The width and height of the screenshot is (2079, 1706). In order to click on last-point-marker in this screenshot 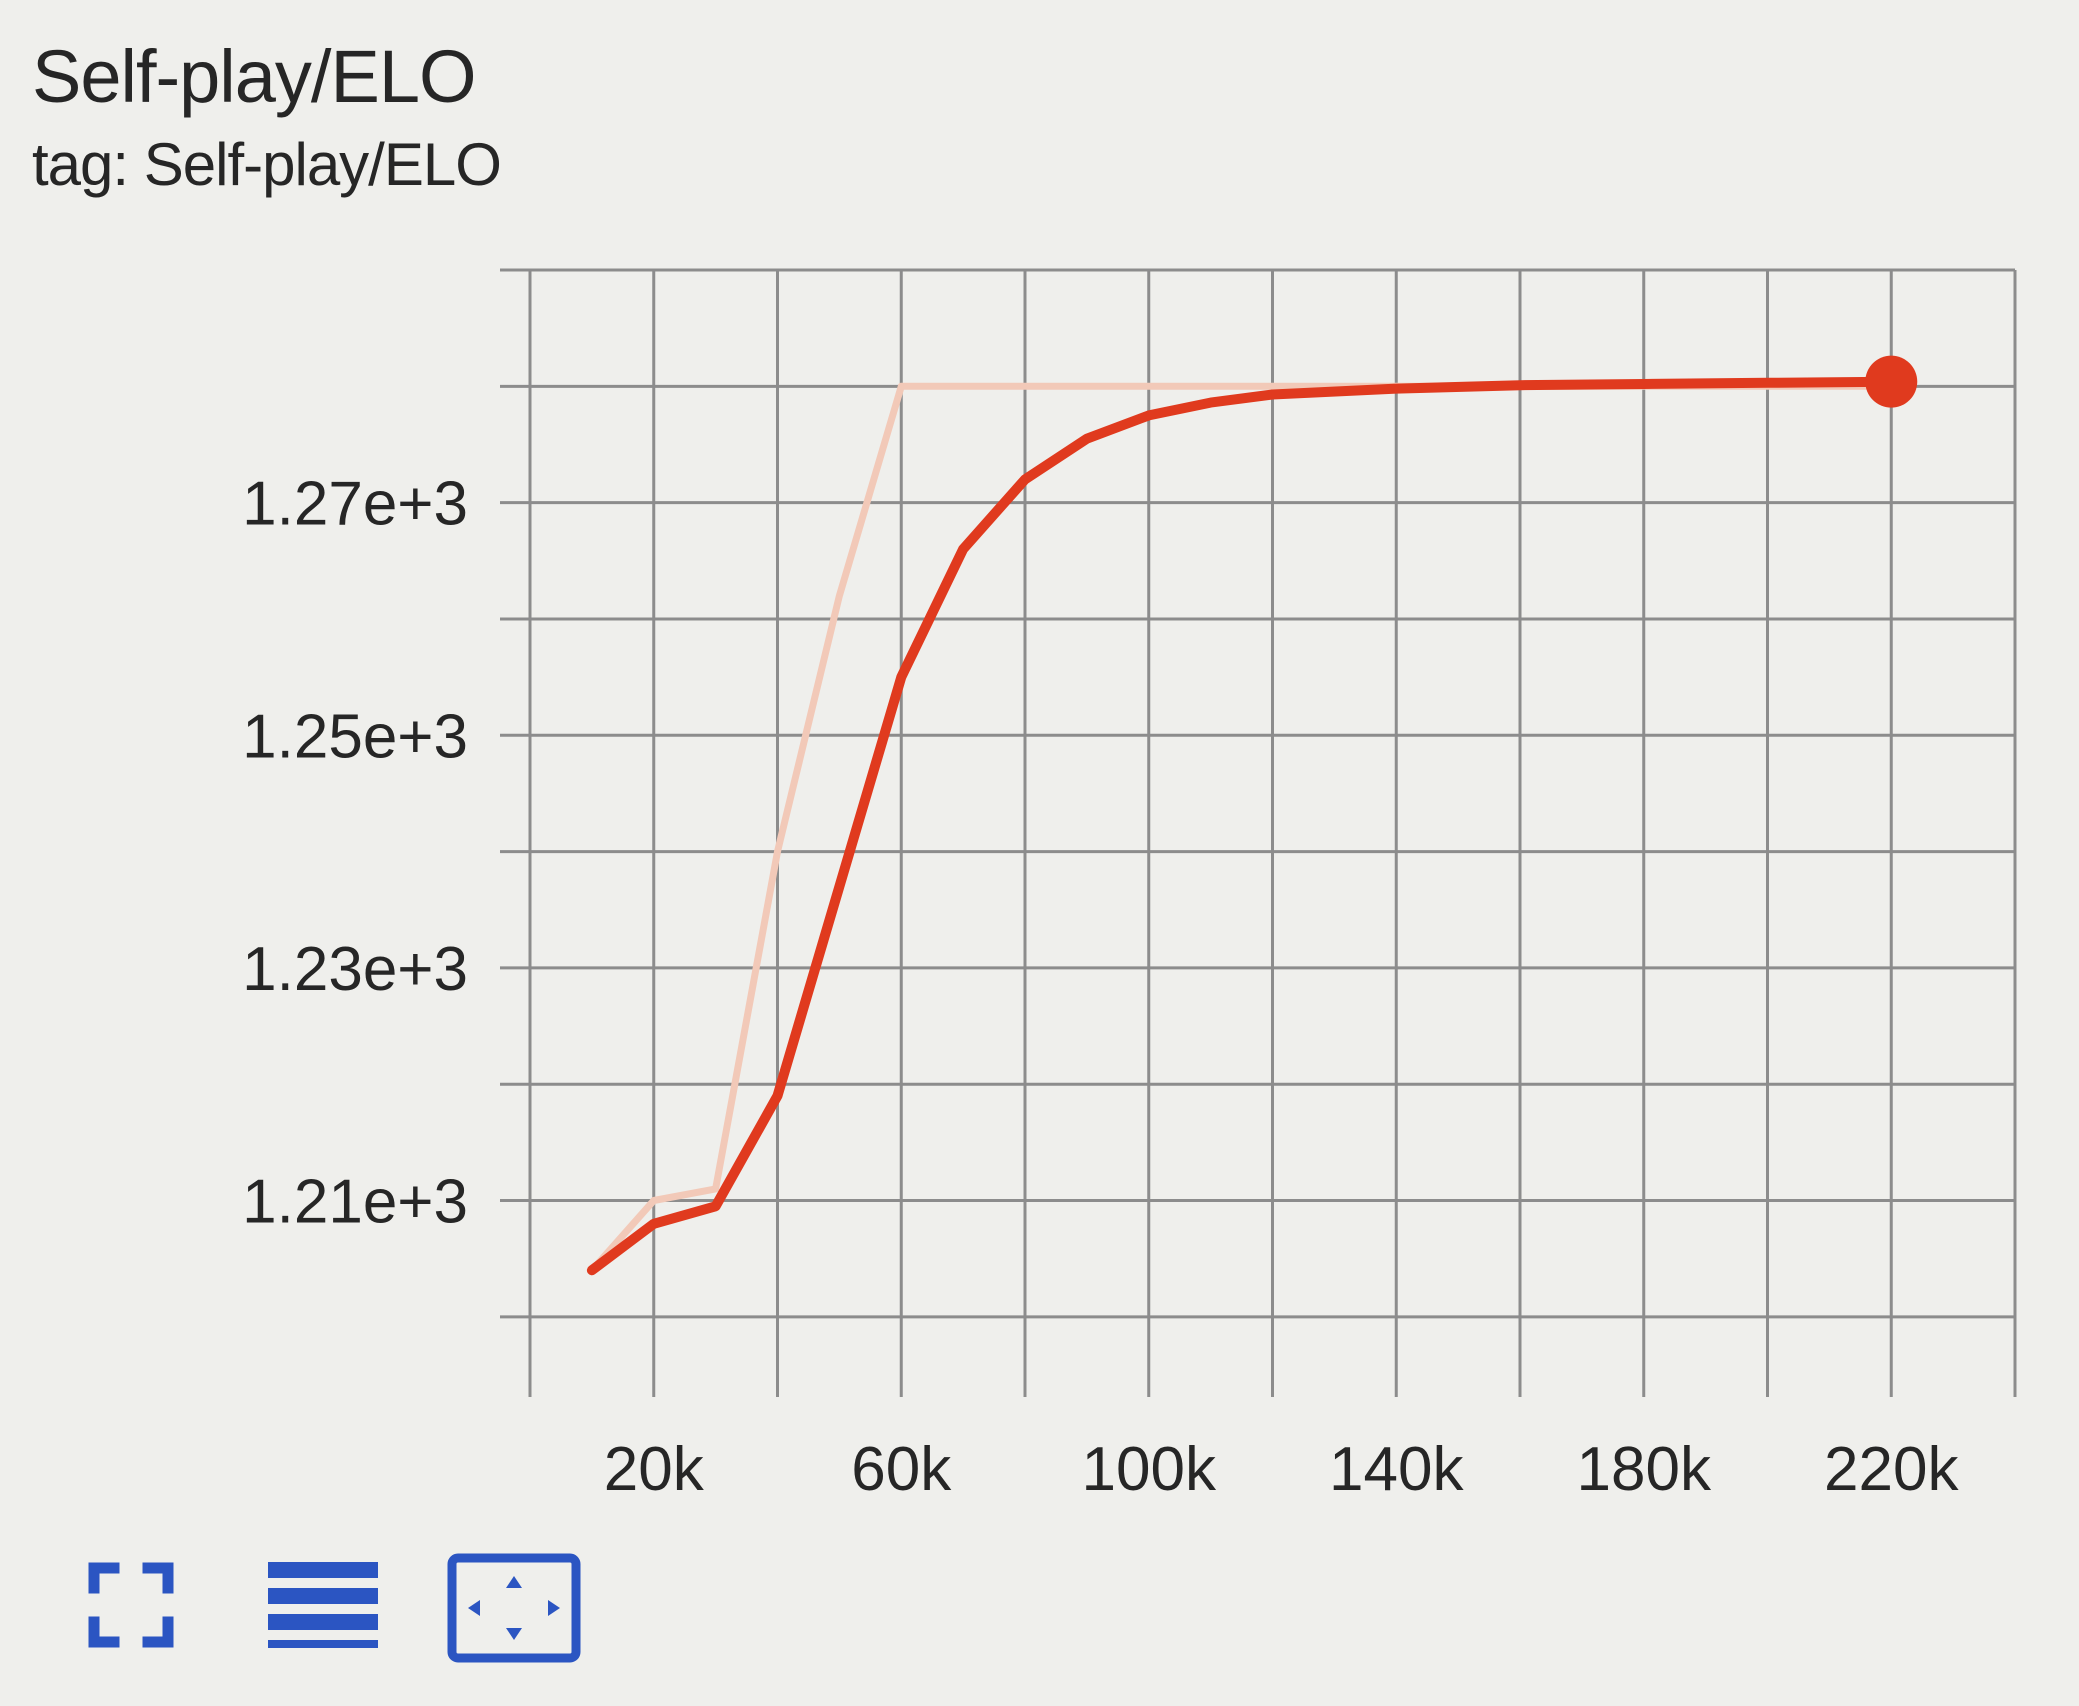, I will do `click(1891, 381)`.